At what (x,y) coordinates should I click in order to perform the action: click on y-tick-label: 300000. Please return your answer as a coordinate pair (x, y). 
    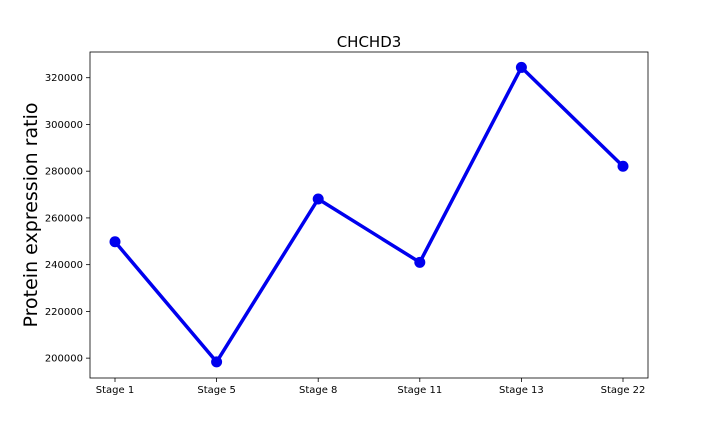
    Looking at the image, I should click on (64, 125).